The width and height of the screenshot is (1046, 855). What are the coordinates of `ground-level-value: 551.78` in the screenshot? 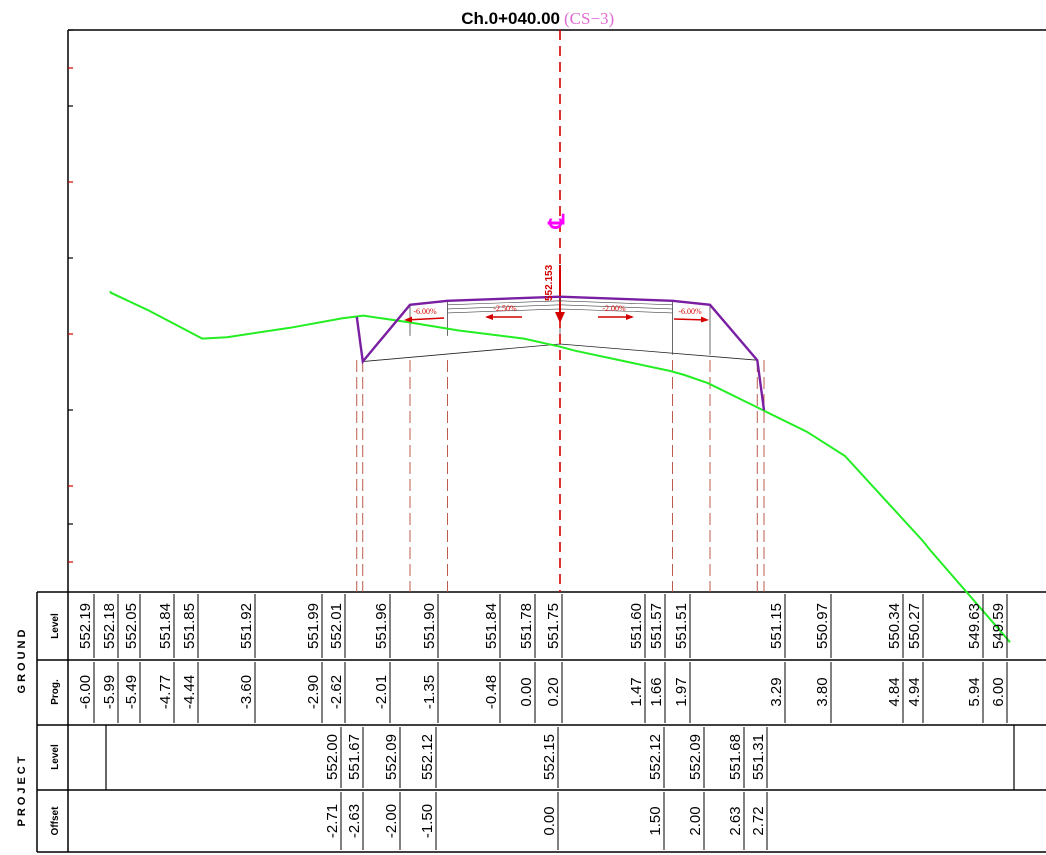 It's located at (526, 626).